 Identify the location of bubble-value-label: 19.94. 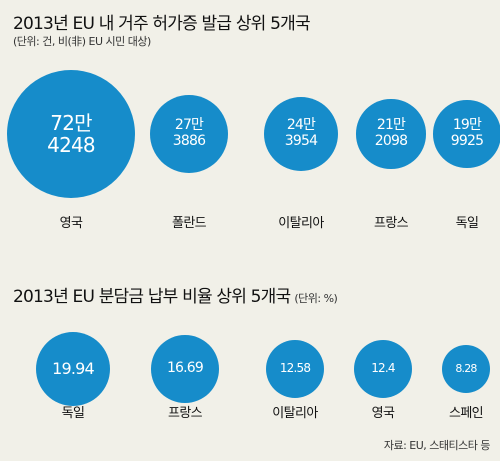
(73, 369).